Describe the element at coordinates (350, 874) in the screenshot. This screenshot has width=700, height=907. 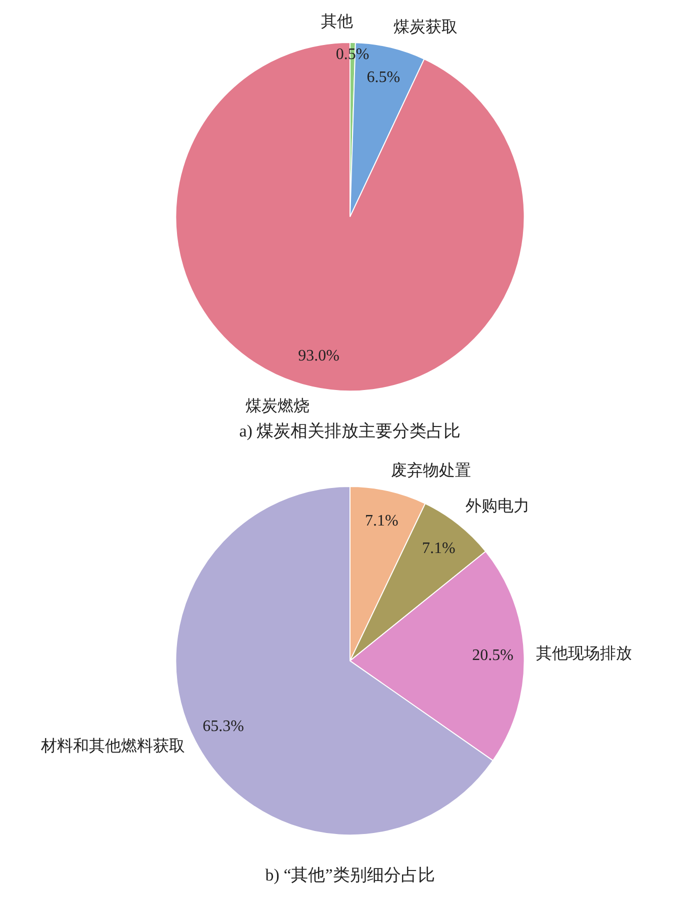
I see `text: b) “其他”类别细分占比` at that location.